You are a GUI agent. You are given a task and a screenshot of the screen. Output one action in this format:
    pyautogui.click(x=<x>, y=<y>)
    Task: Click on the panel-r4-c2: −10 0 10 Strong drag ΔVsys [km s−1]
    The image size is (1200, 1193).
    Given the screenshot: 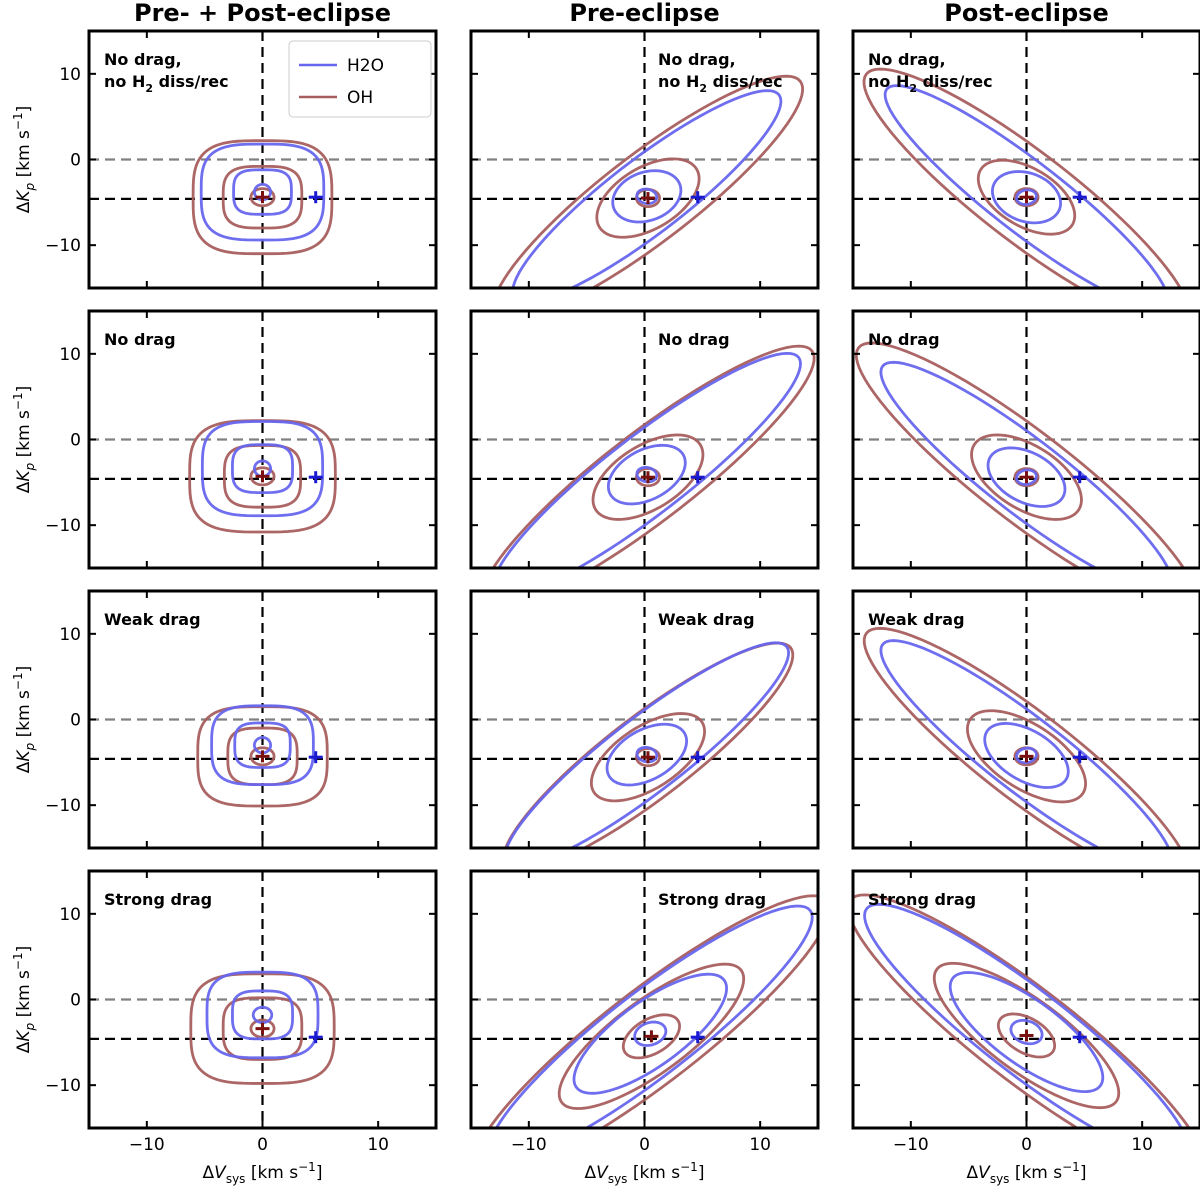 What is the action you would take?
    pyautogui.click(x=644, y=1027)
    